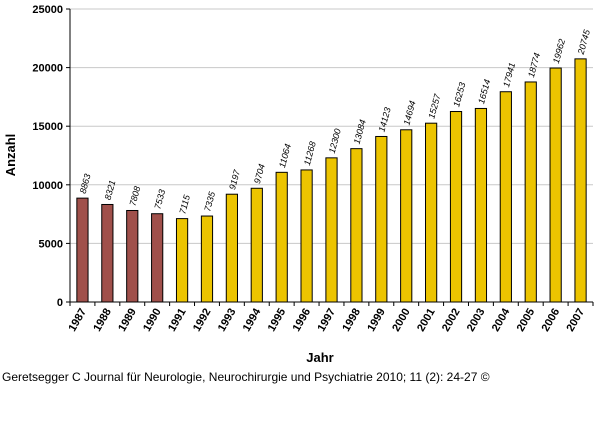 This screenshot has height=427, width=600. What do you see at coordinates (202, 320) in the screenshot?
I see `x-tick-label: 1992` at bounding box center [202, 320].